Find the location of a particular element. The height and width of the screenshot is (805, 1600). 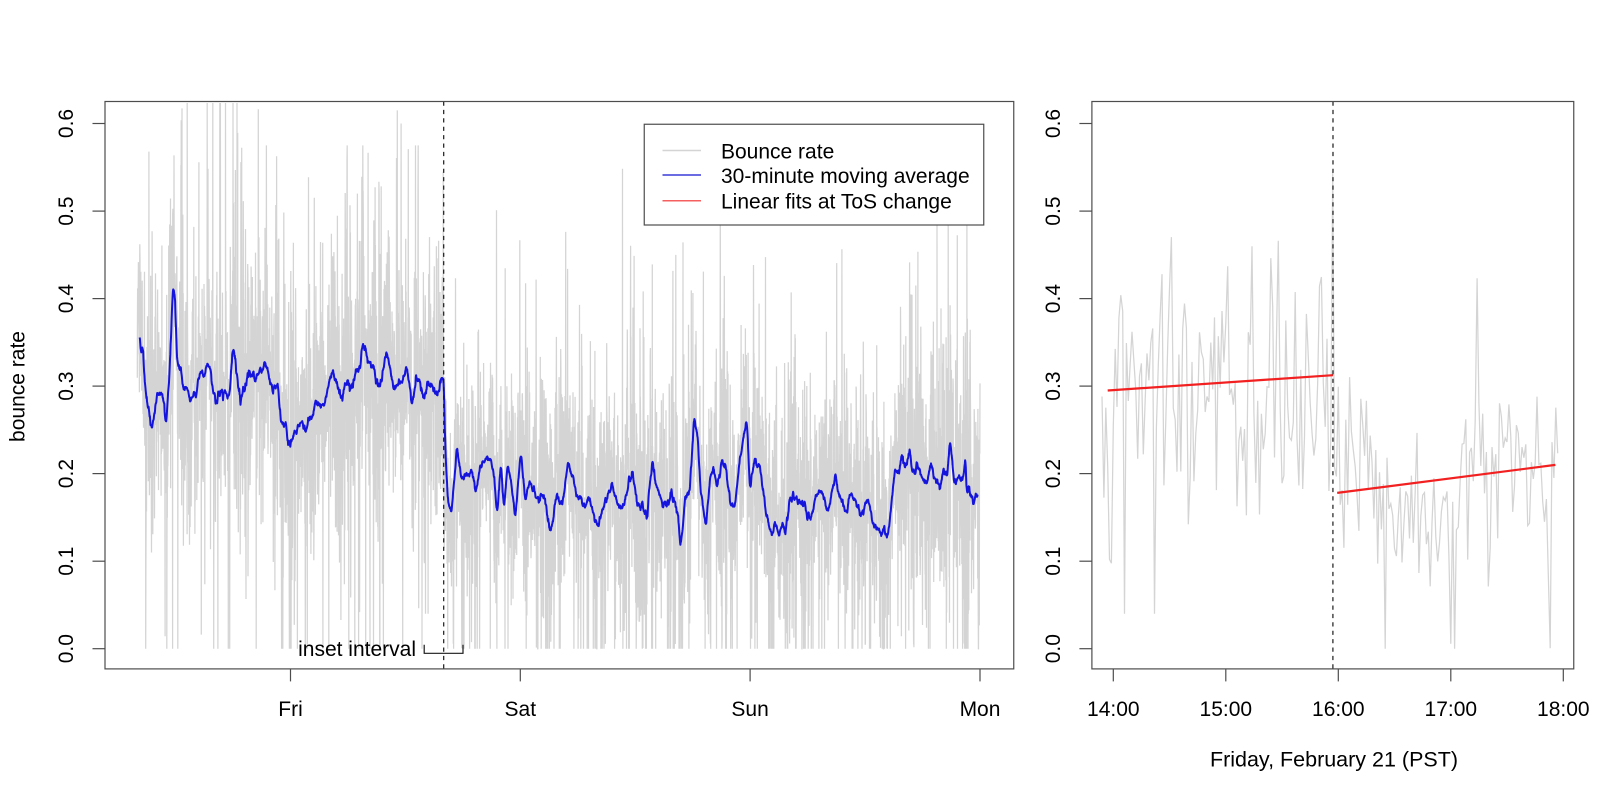

svg-text: 16:00 is located at coordinates (1338, 709).